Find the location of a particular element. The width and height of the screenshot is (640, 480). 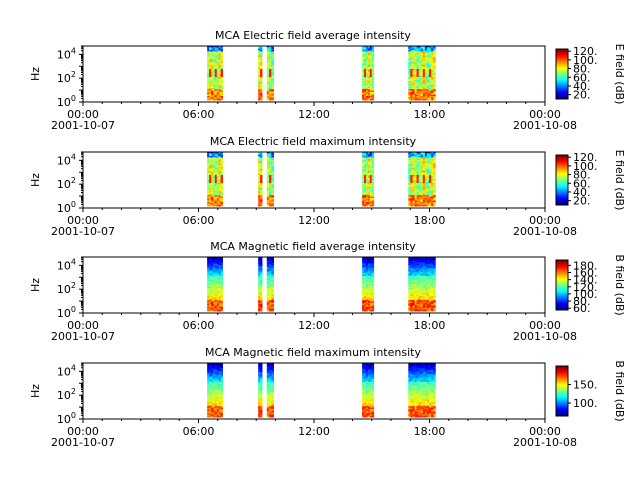

x-tick-label: 00:00 is located at coordinates (545, 220).